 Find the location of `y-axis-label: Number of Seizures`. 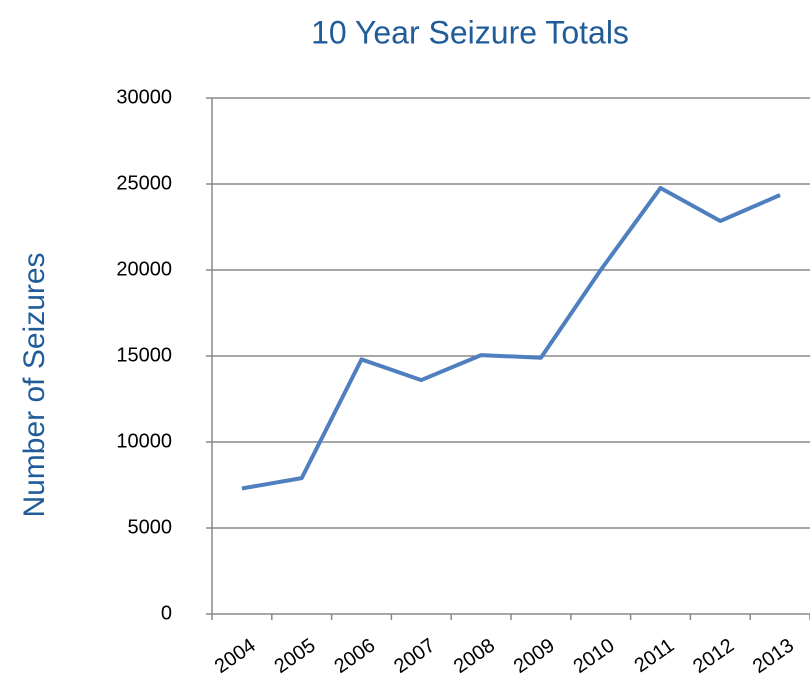

y-axis-label: Number of Seizures is located at coordinates (34, 384).